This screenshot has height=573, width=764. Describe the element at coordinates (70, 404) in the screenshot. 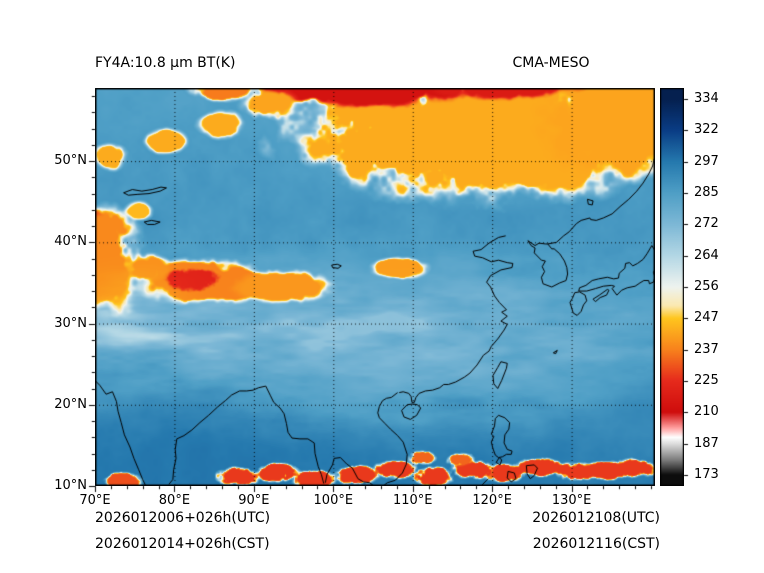

I see `y-tick-label: 20°N` at that location.